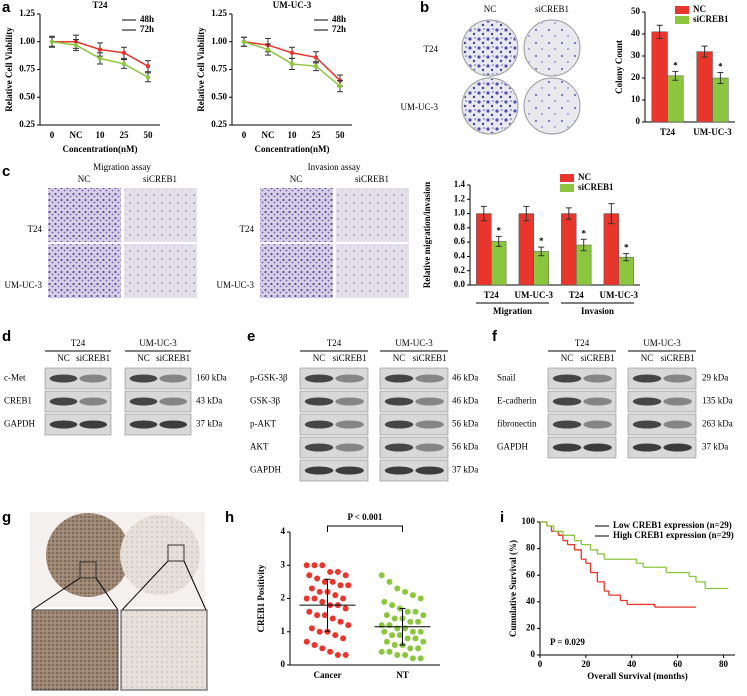  What do you see at coordinates (577, 295) in the screenshot?
I see `x-tick-label: T24` at bounding box center [577, 295].